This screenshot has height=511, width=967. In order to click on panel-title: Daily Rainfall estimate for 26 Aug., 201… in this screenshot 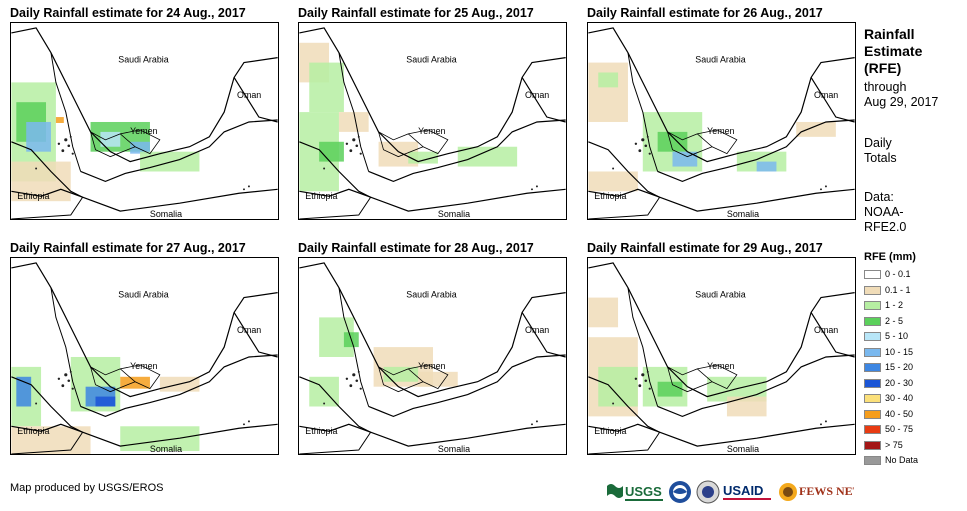, I will do `click(705, 13)`.